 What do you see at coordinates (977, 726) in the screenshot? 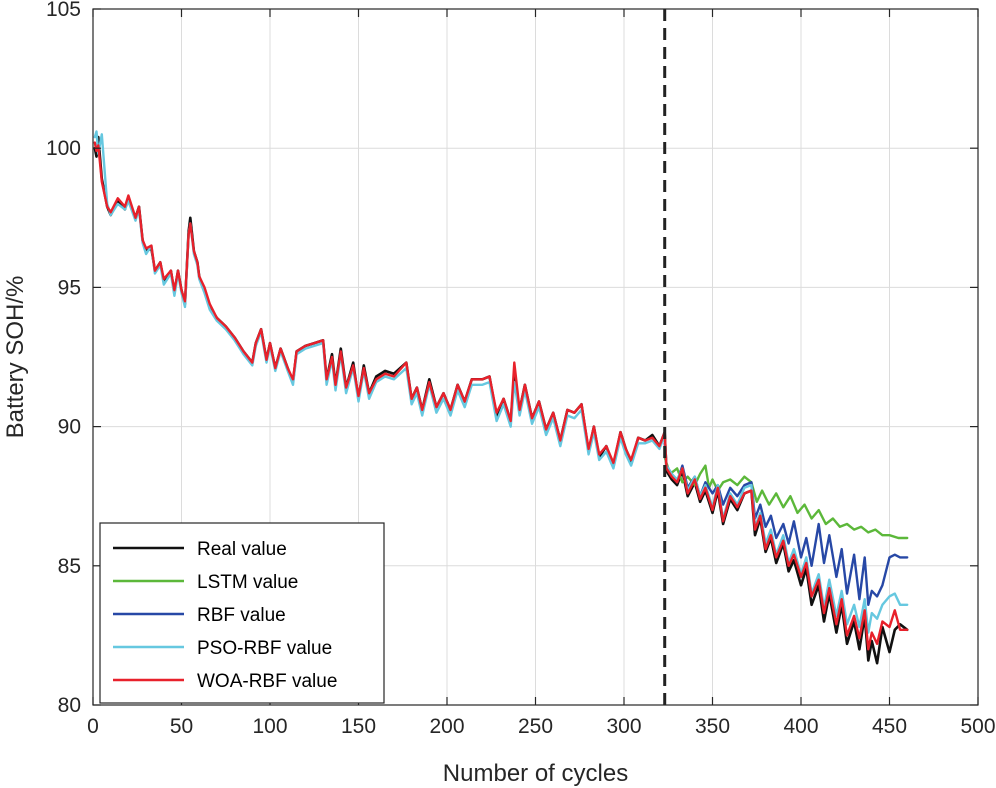
I see `x-tick-label: 500` at bounding box center [977, 726].